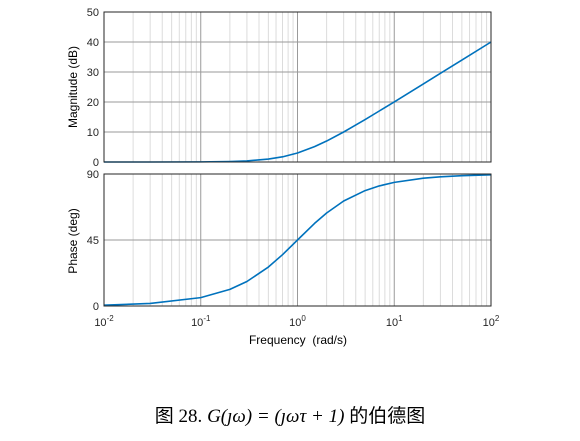  What do you see at coordinates (93, 13) in the screenshot?
I see `magnitude-y-tick-label: 50` at bounding box center [93, 13].